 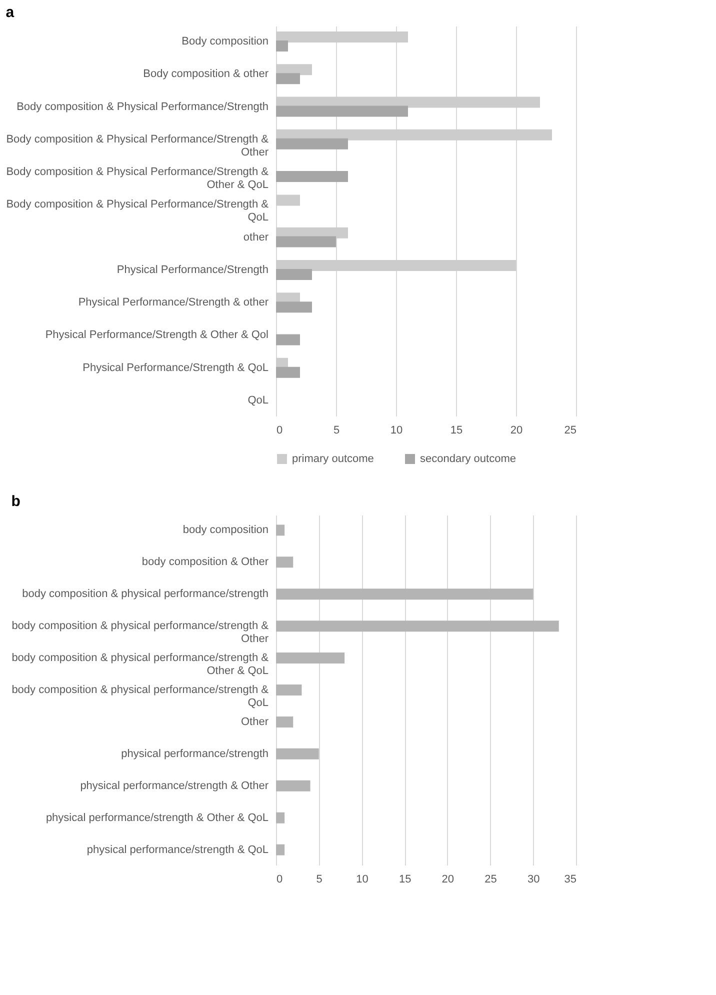 I want to click on text: a, so click(x=10, y=12).